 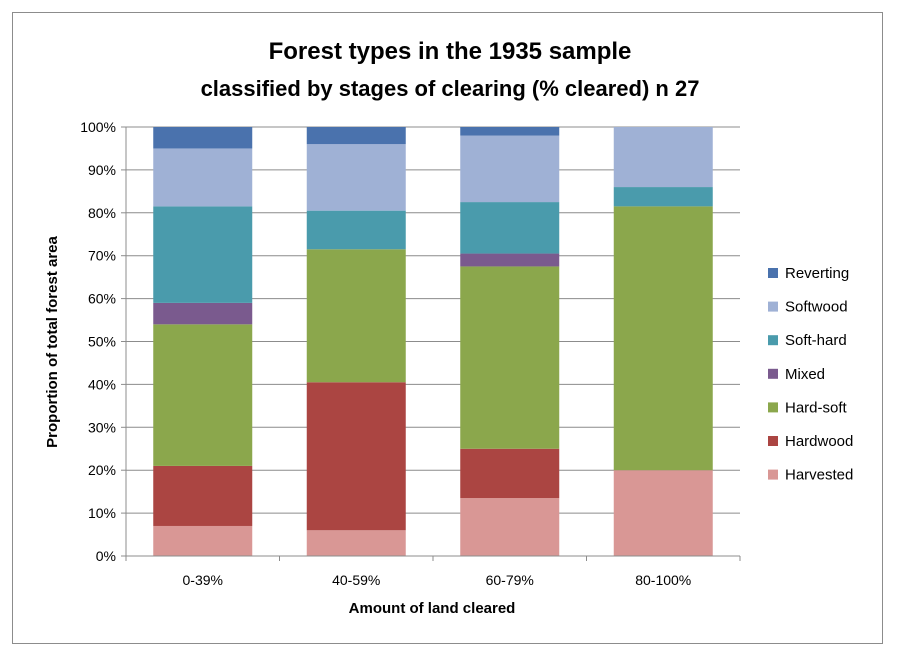 I want to click on y-axis-label: Proportion of total forest area, so click(x=52, y=342).